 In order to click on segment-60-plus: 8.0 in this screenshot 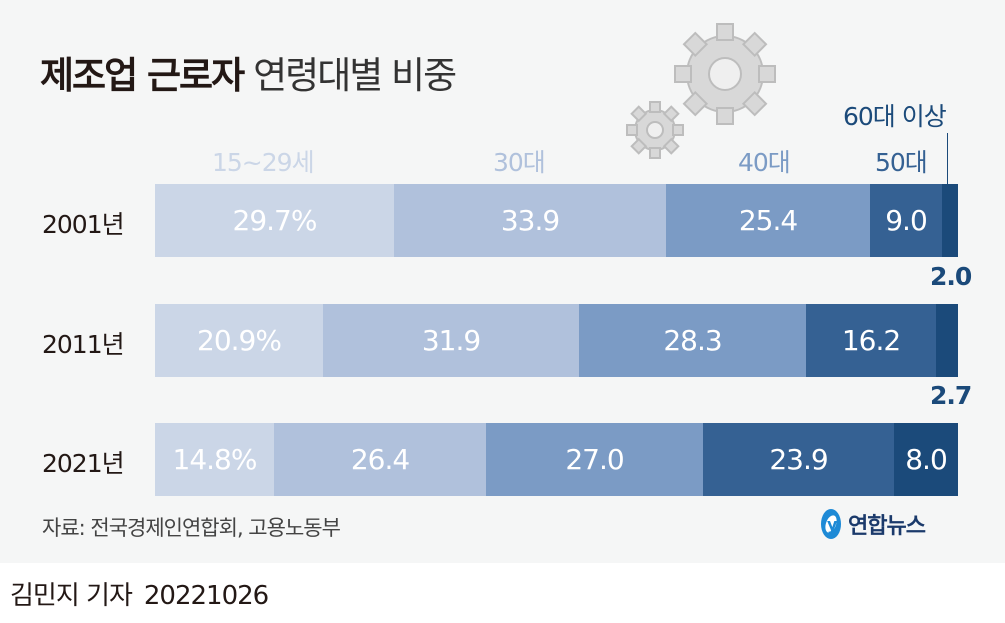, I will do `click(926, 459)`.